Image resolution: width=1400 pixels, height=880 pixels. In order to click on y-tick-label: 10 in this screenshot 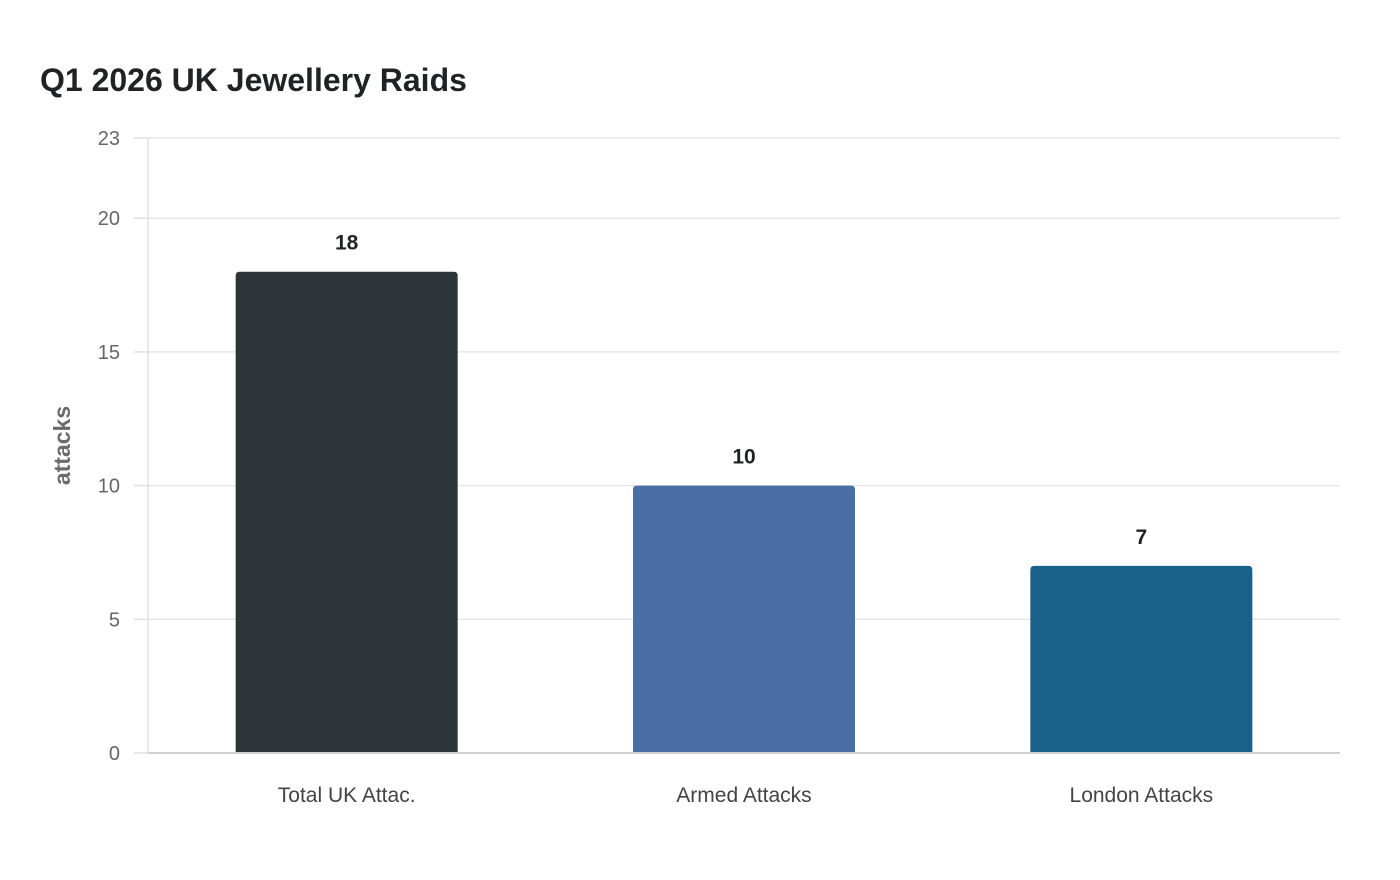, I will do `click(109, 487)`.